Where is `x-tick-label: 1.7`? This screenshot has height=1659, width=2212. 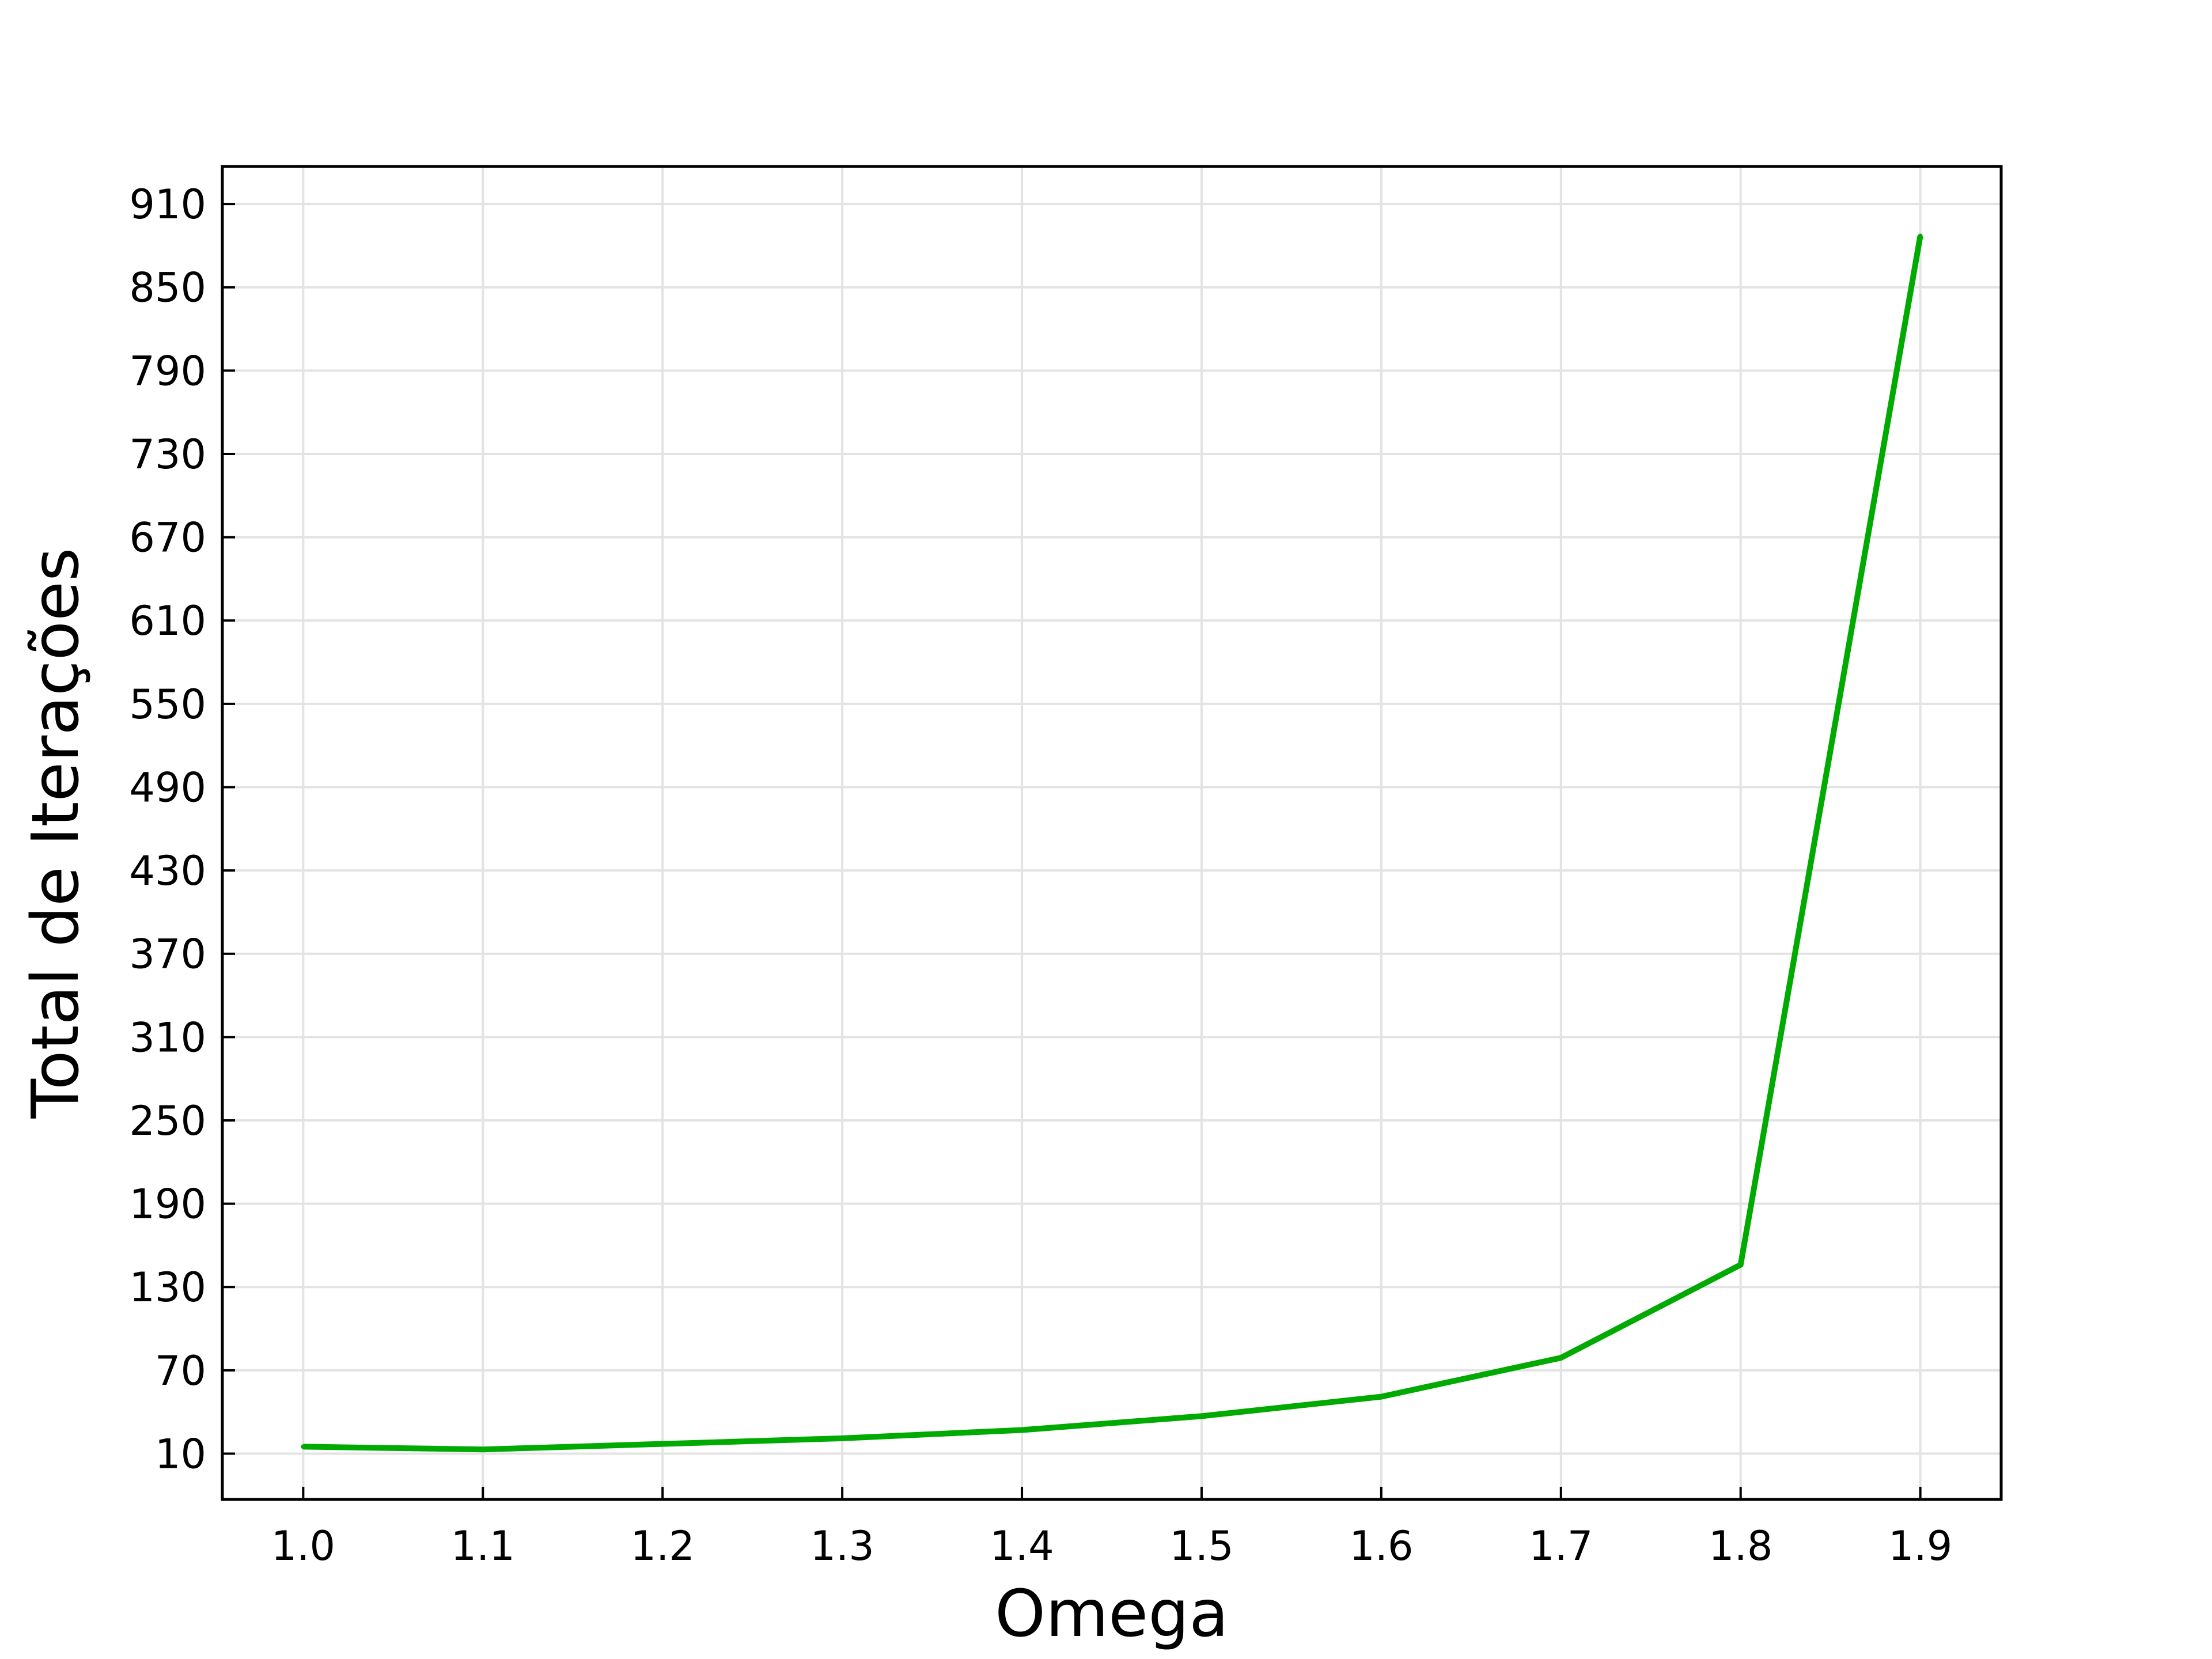
x-tick-label: 1.7 is located at coordinates (1561, 1546).